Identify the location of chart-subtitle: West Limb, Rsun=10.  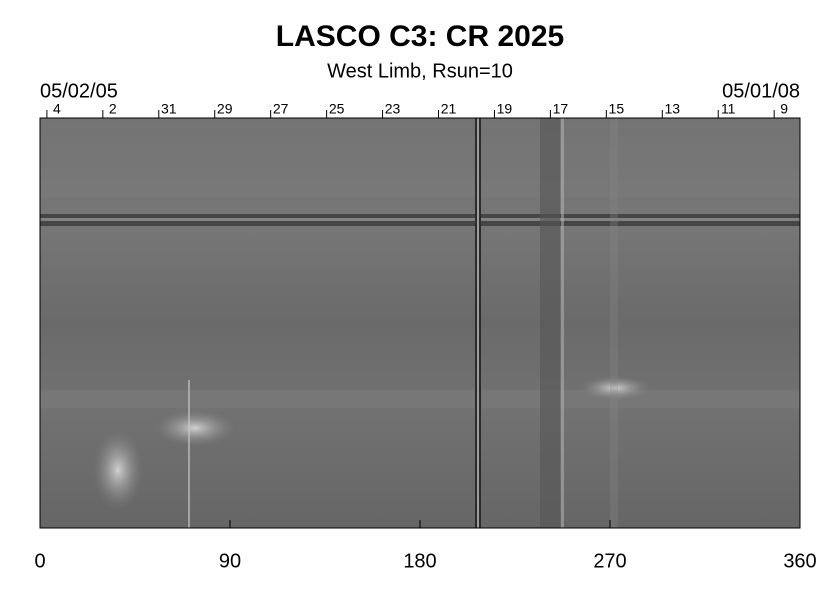
(420, 71).